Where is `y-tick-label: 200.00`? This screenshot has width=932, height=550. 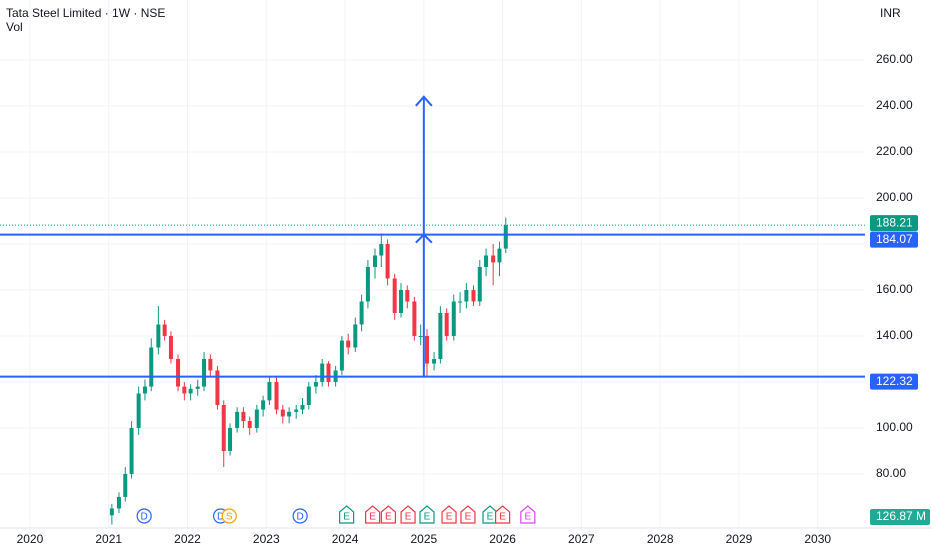
y-tick-label: 200.00 is located at coordinates (894, 197).